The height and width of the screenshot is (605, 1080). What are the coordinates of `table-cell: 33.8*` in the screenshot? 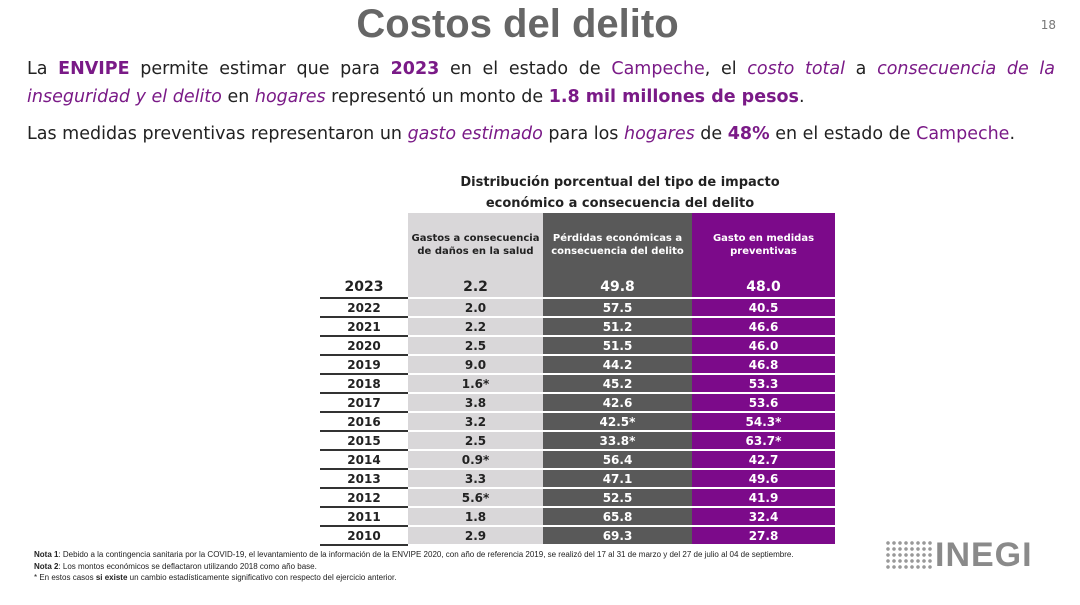 It's located at (617, 441).